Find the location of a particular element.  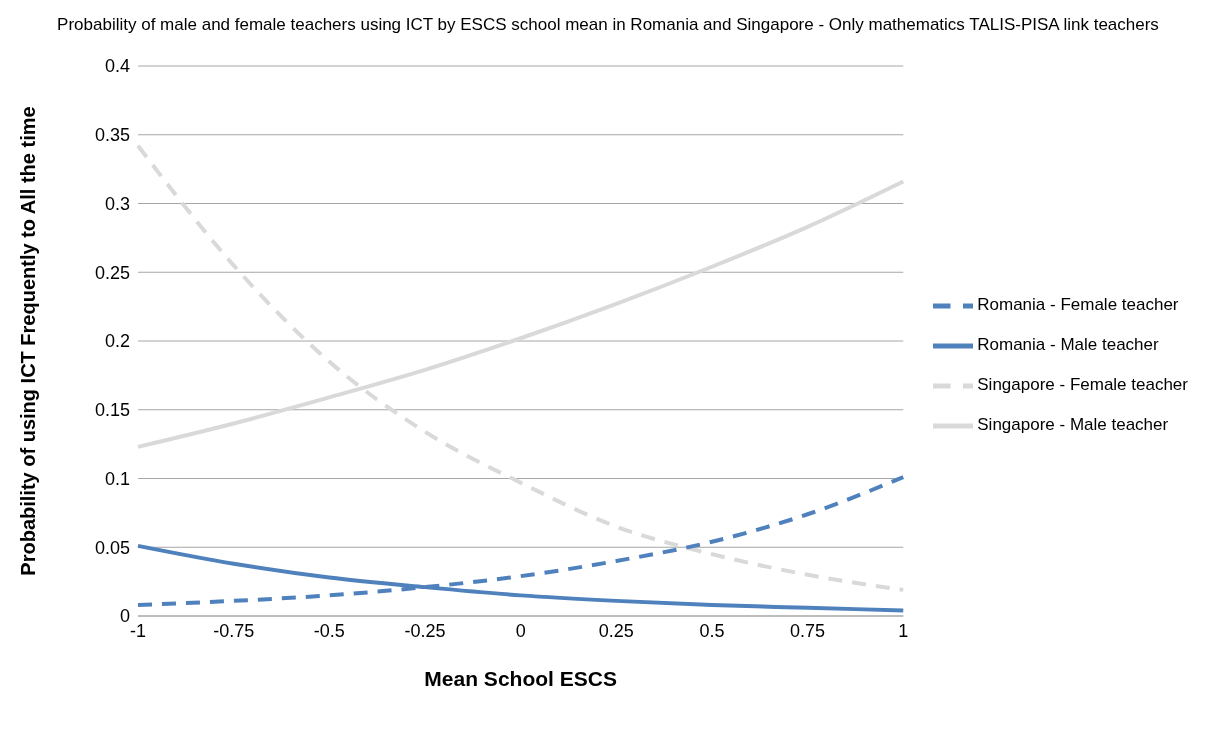

x-axis-title: Mean School ESCS is located at coordinates (520, 678).